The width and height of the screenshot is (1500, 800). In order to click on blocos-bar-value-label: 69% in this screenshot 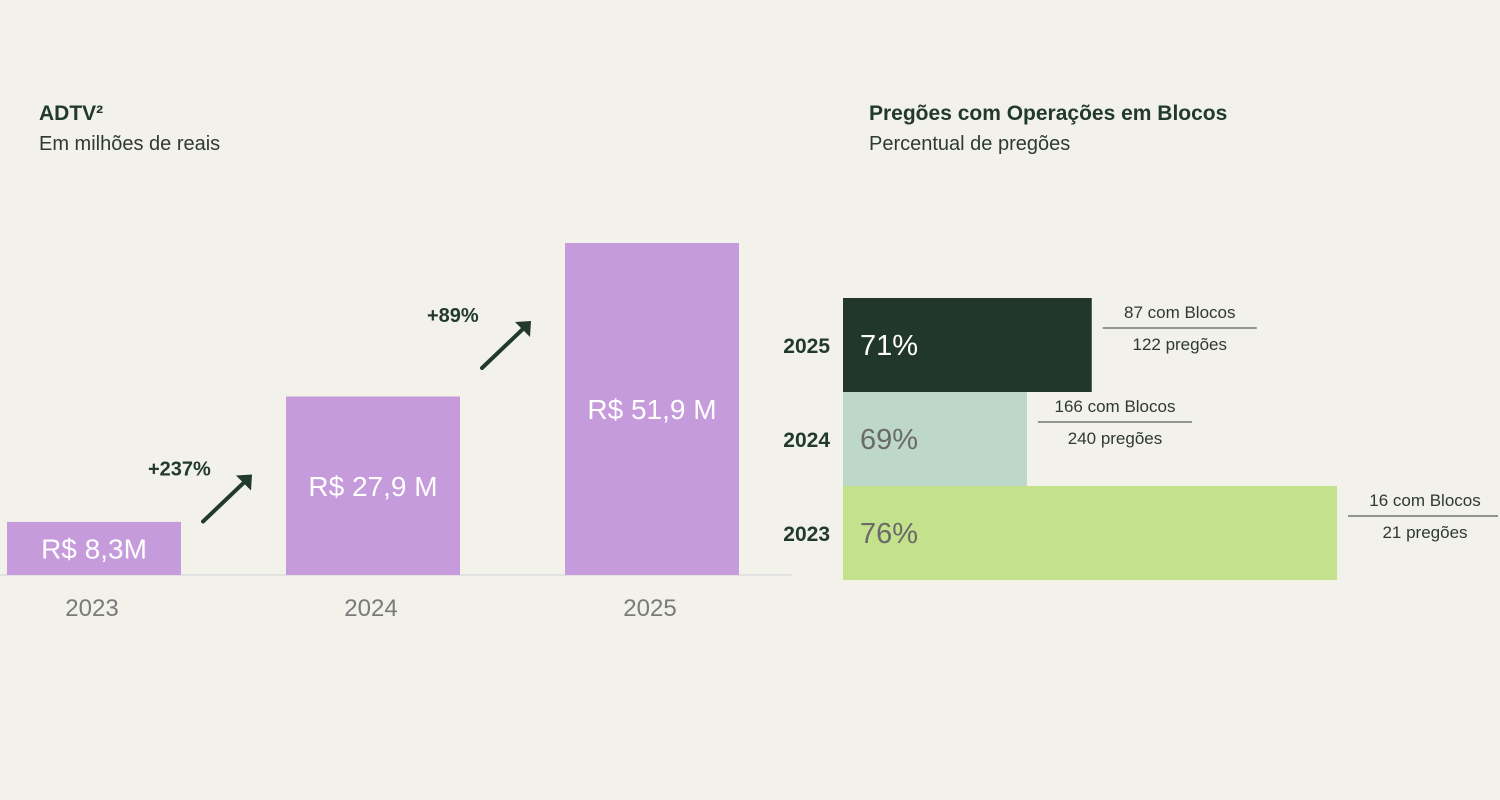, I will do `click(889, 440)`.